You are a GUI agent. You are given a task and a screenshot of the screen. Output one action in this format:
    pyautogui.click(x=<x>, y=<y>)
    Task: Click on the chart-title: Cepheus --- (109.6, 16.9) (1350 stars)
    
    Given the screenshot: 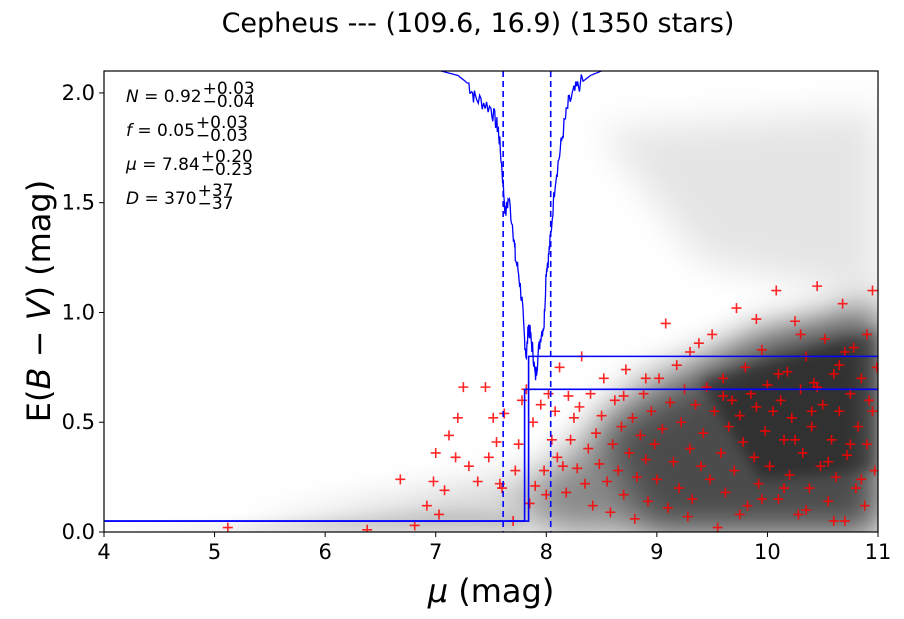 What is the action you would take?
    pyautogui.click(x=478, y=23)
    